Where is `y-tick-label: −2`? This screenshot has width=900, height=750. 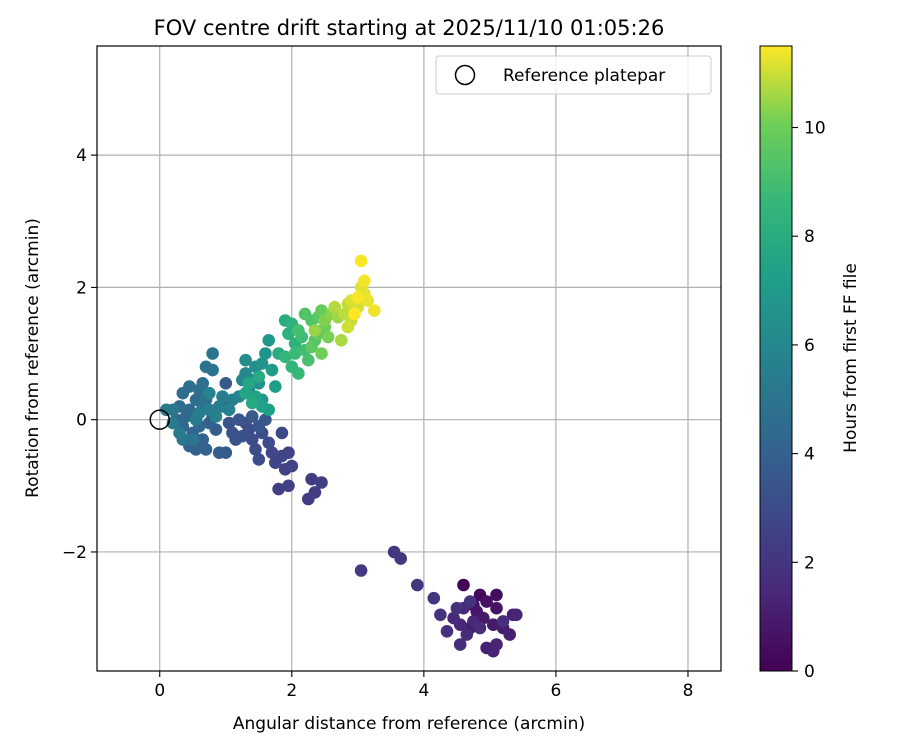 y-tick-label: −2 is located at coordinates (74, 553).